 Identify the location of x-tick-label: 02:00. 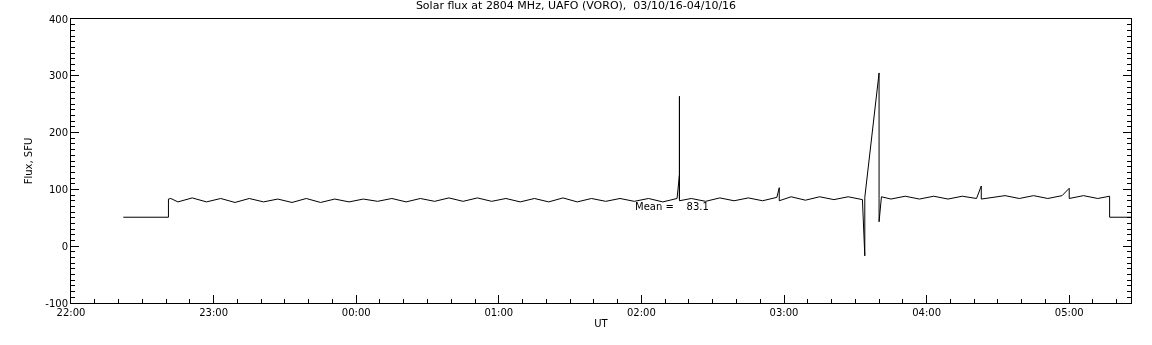
(641, 312).